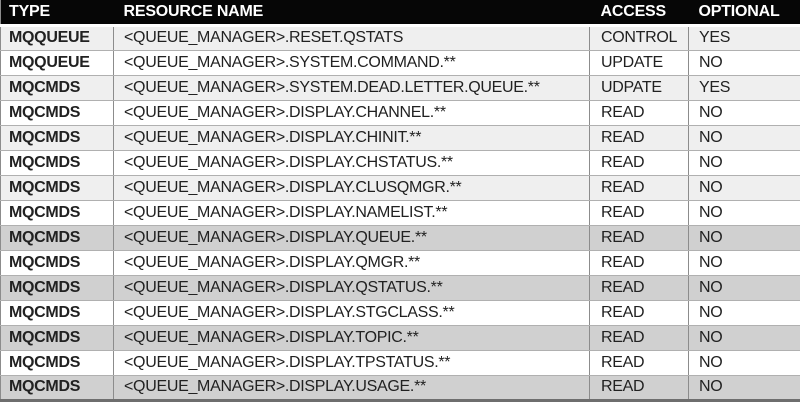  I want to click on resource-cell: <QUEUE_MANAGER>.DISPLAY.TOPIC.**, so click(351, 338).